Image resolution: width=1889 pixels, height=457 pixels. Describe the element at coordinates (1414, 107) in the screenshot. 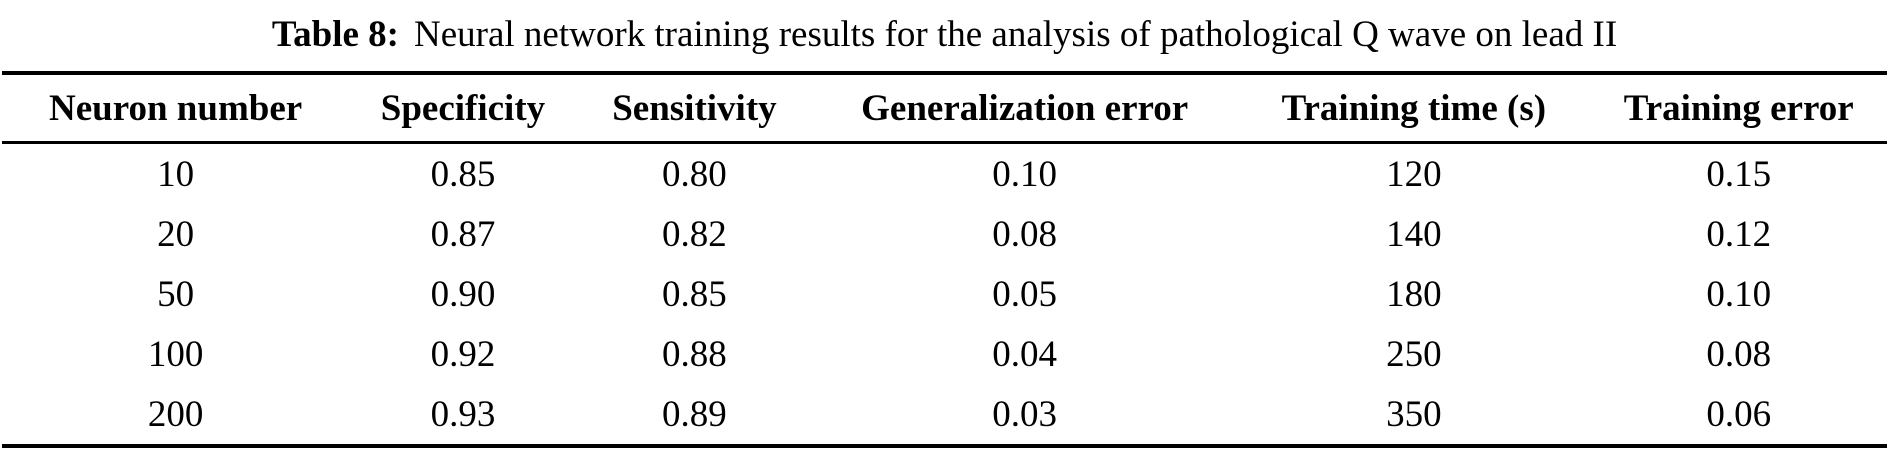

I see `column-header-training-time: Training time (s)` at that location.